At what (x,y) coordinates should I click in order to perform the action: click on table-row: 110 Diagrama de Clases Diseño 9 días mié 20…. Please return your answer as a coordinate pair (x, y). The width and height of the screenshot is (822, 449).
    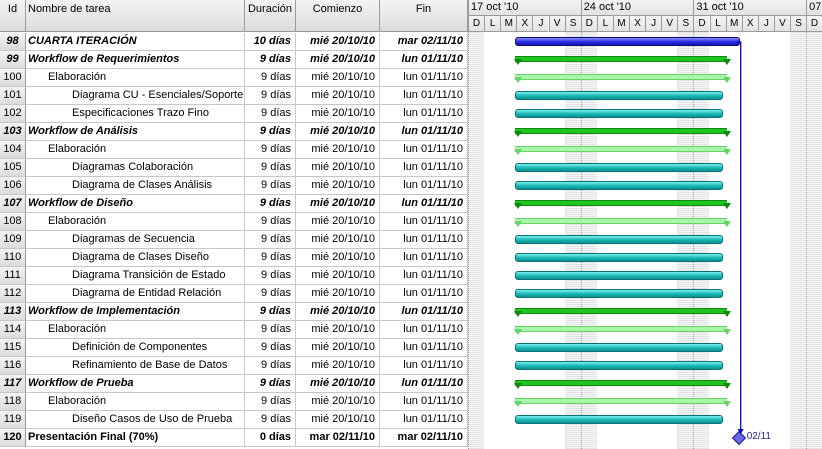
    Looking at the image, I should click on (234, 258).